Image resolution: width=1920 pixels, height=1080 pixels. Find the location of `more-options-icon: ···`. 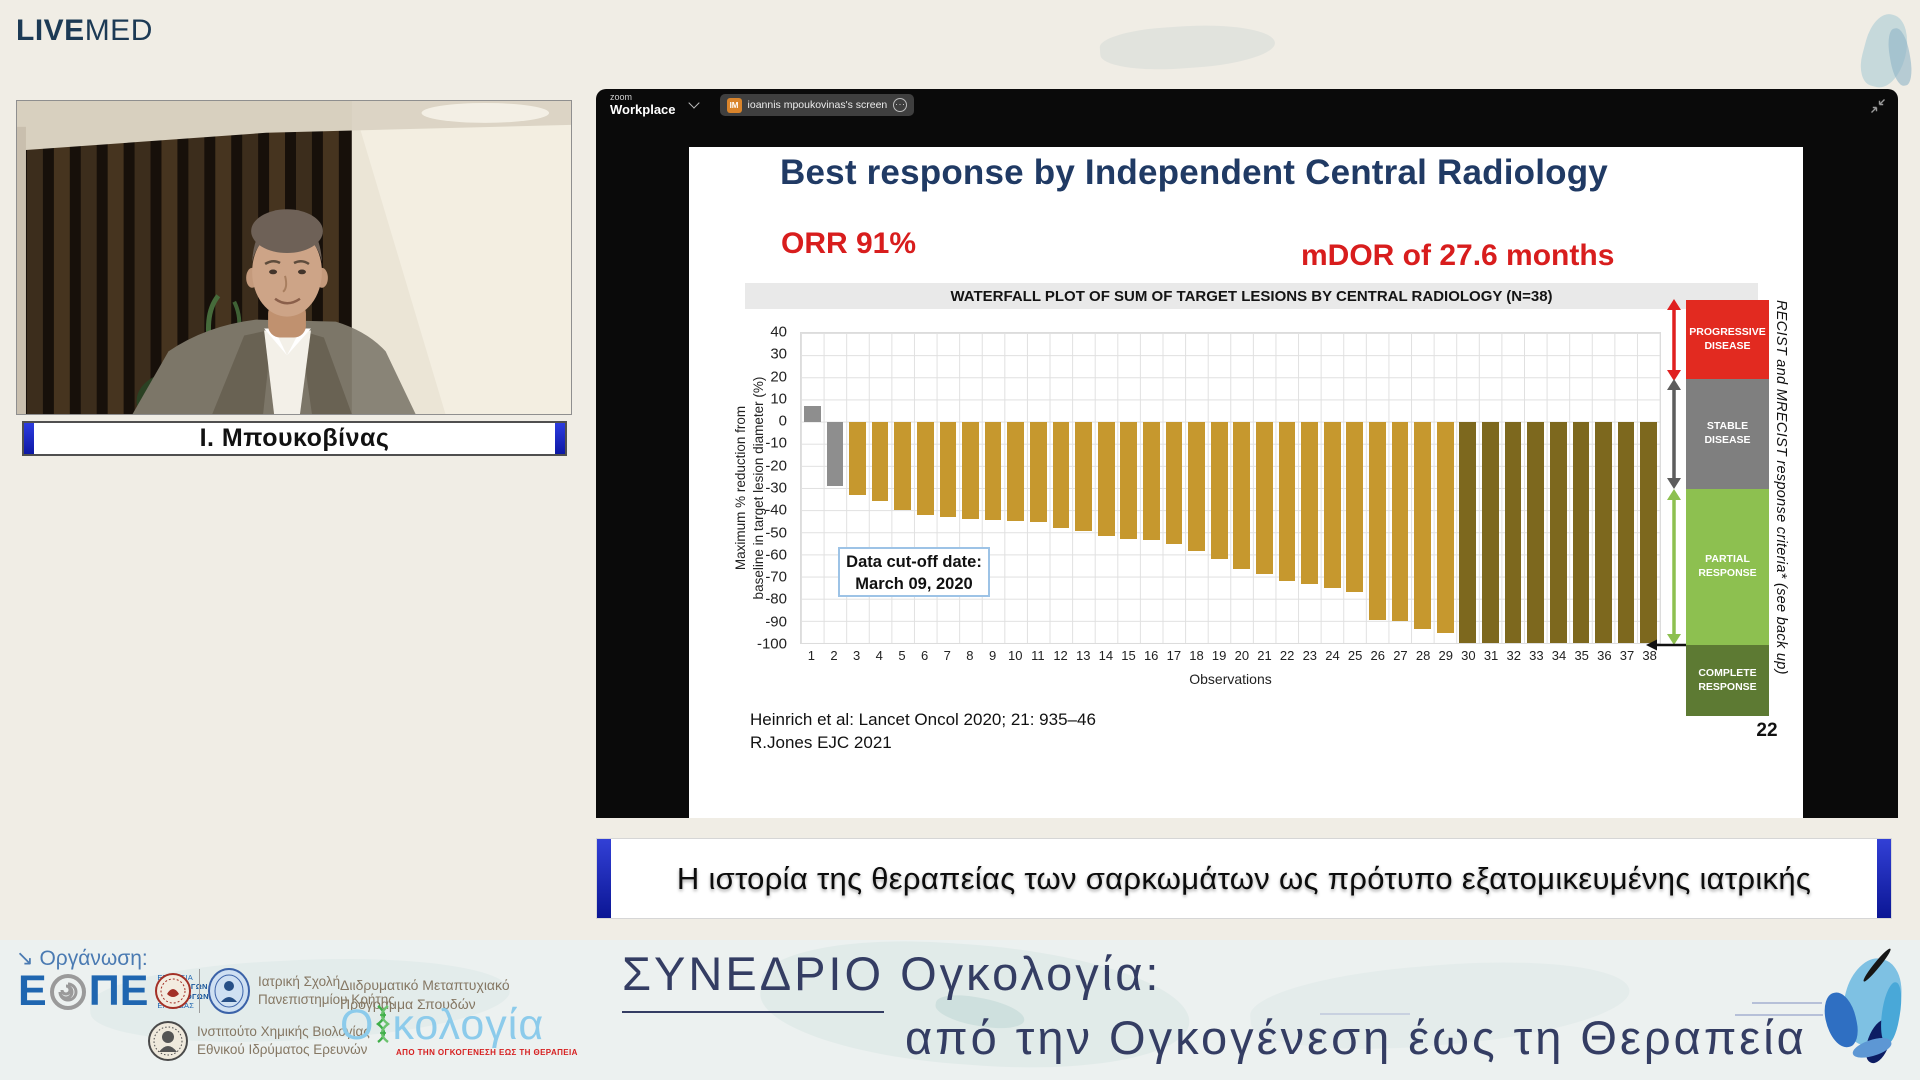

more-options-icon: ··· is located at coordinates (900, 105).